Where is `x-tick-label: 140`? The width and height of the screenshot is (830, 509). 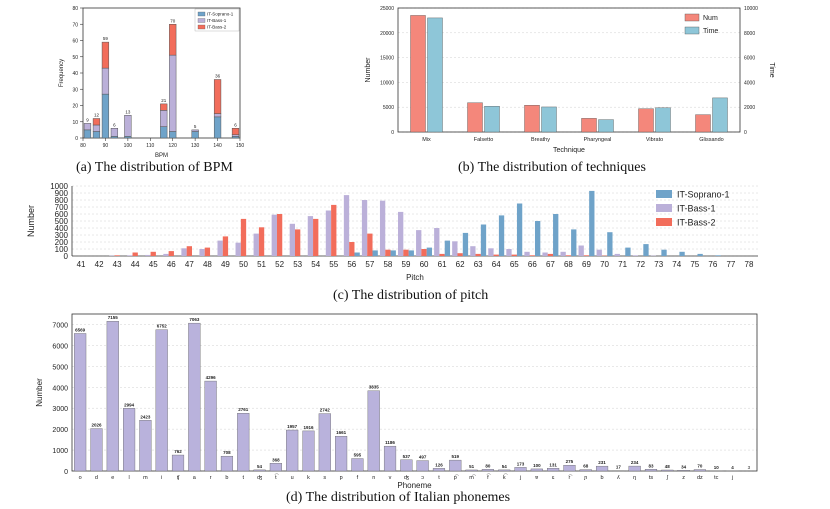 x-tick-label: 140 is located at coordinates (217, 146).